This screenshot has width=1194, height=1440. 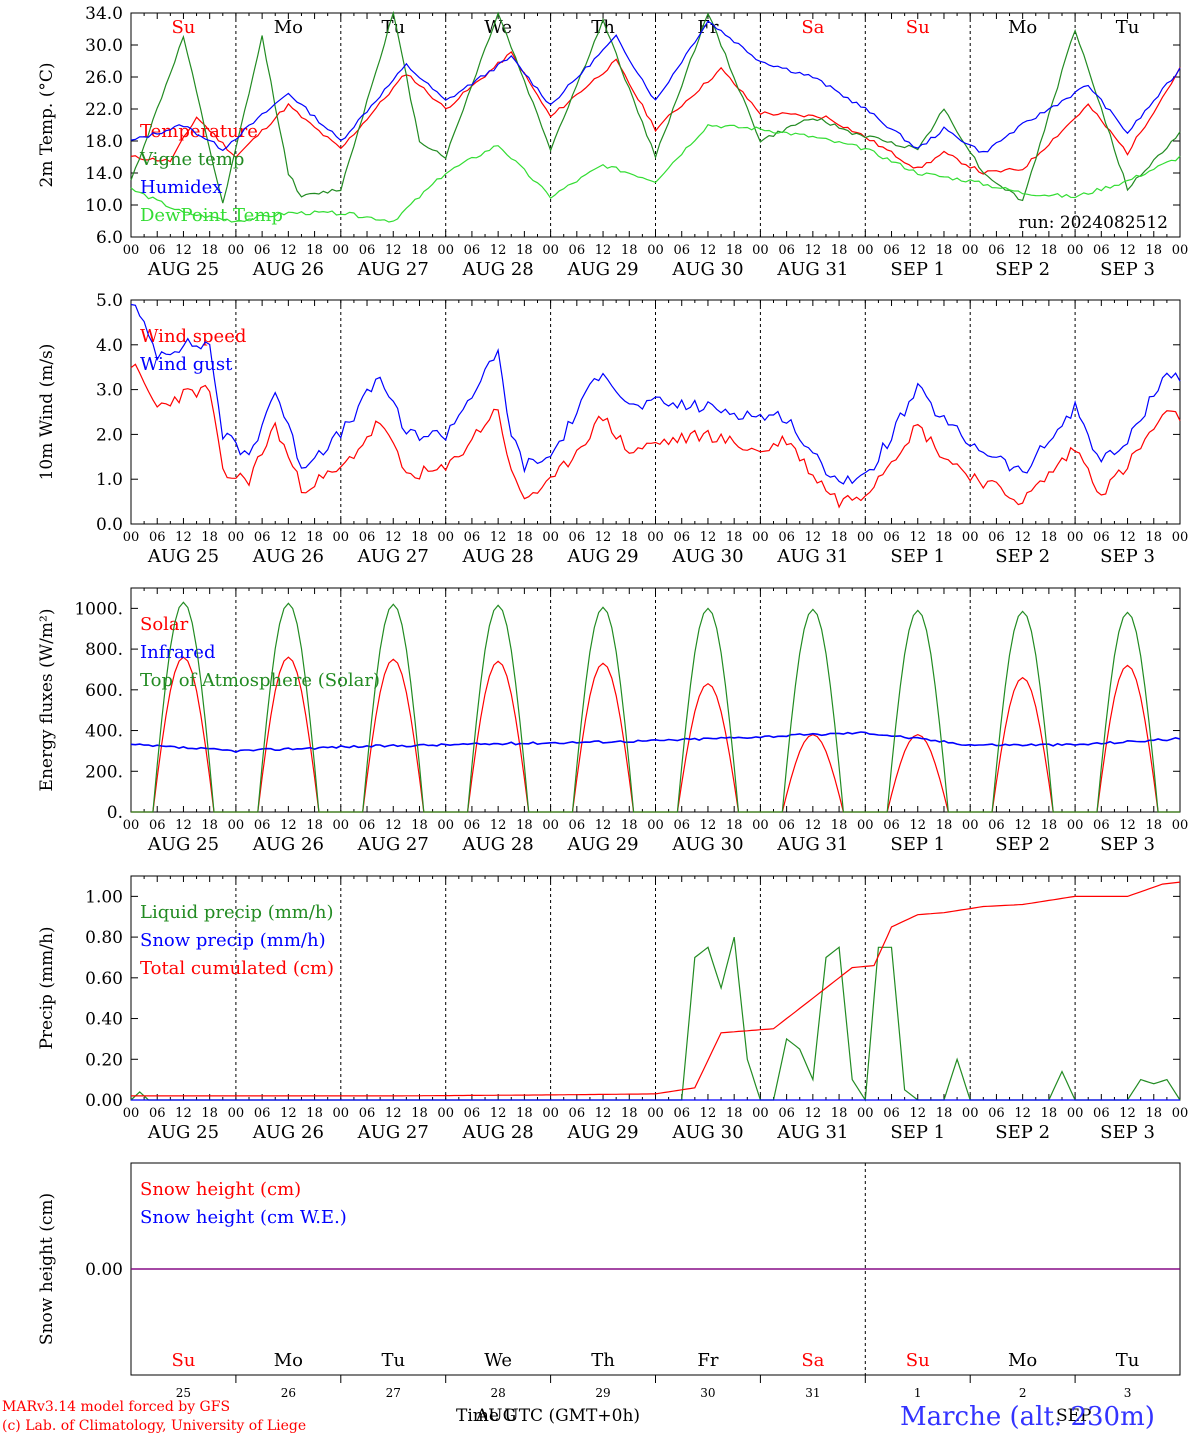 I want to click on weekday-label: Sa, so click(x=812, y=1360).